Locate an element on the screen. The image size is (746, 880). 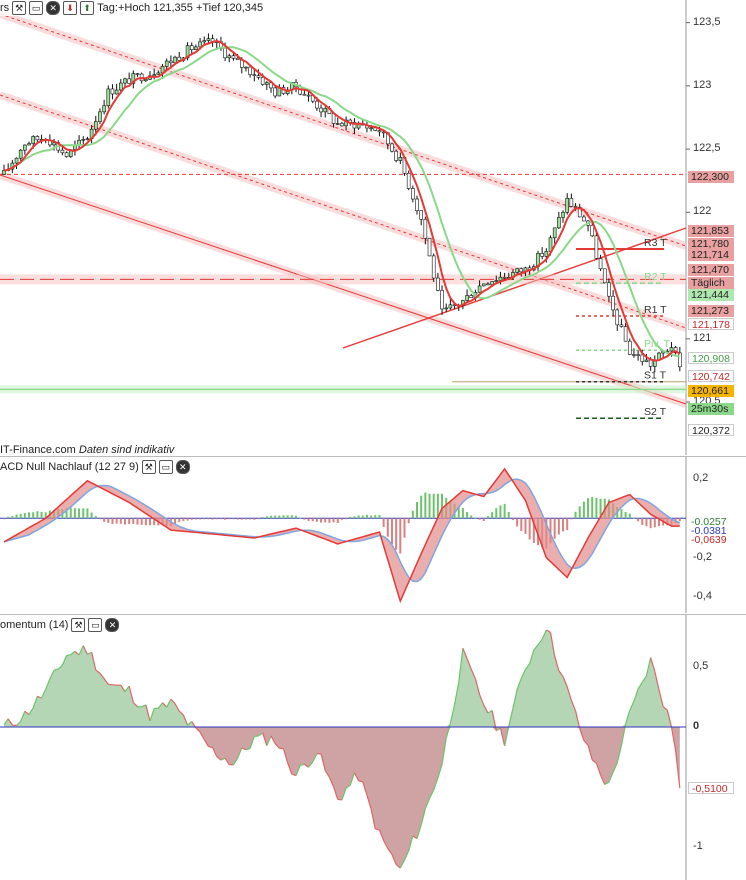
price-tick-label: 121 is located at coordinates (702, 337).